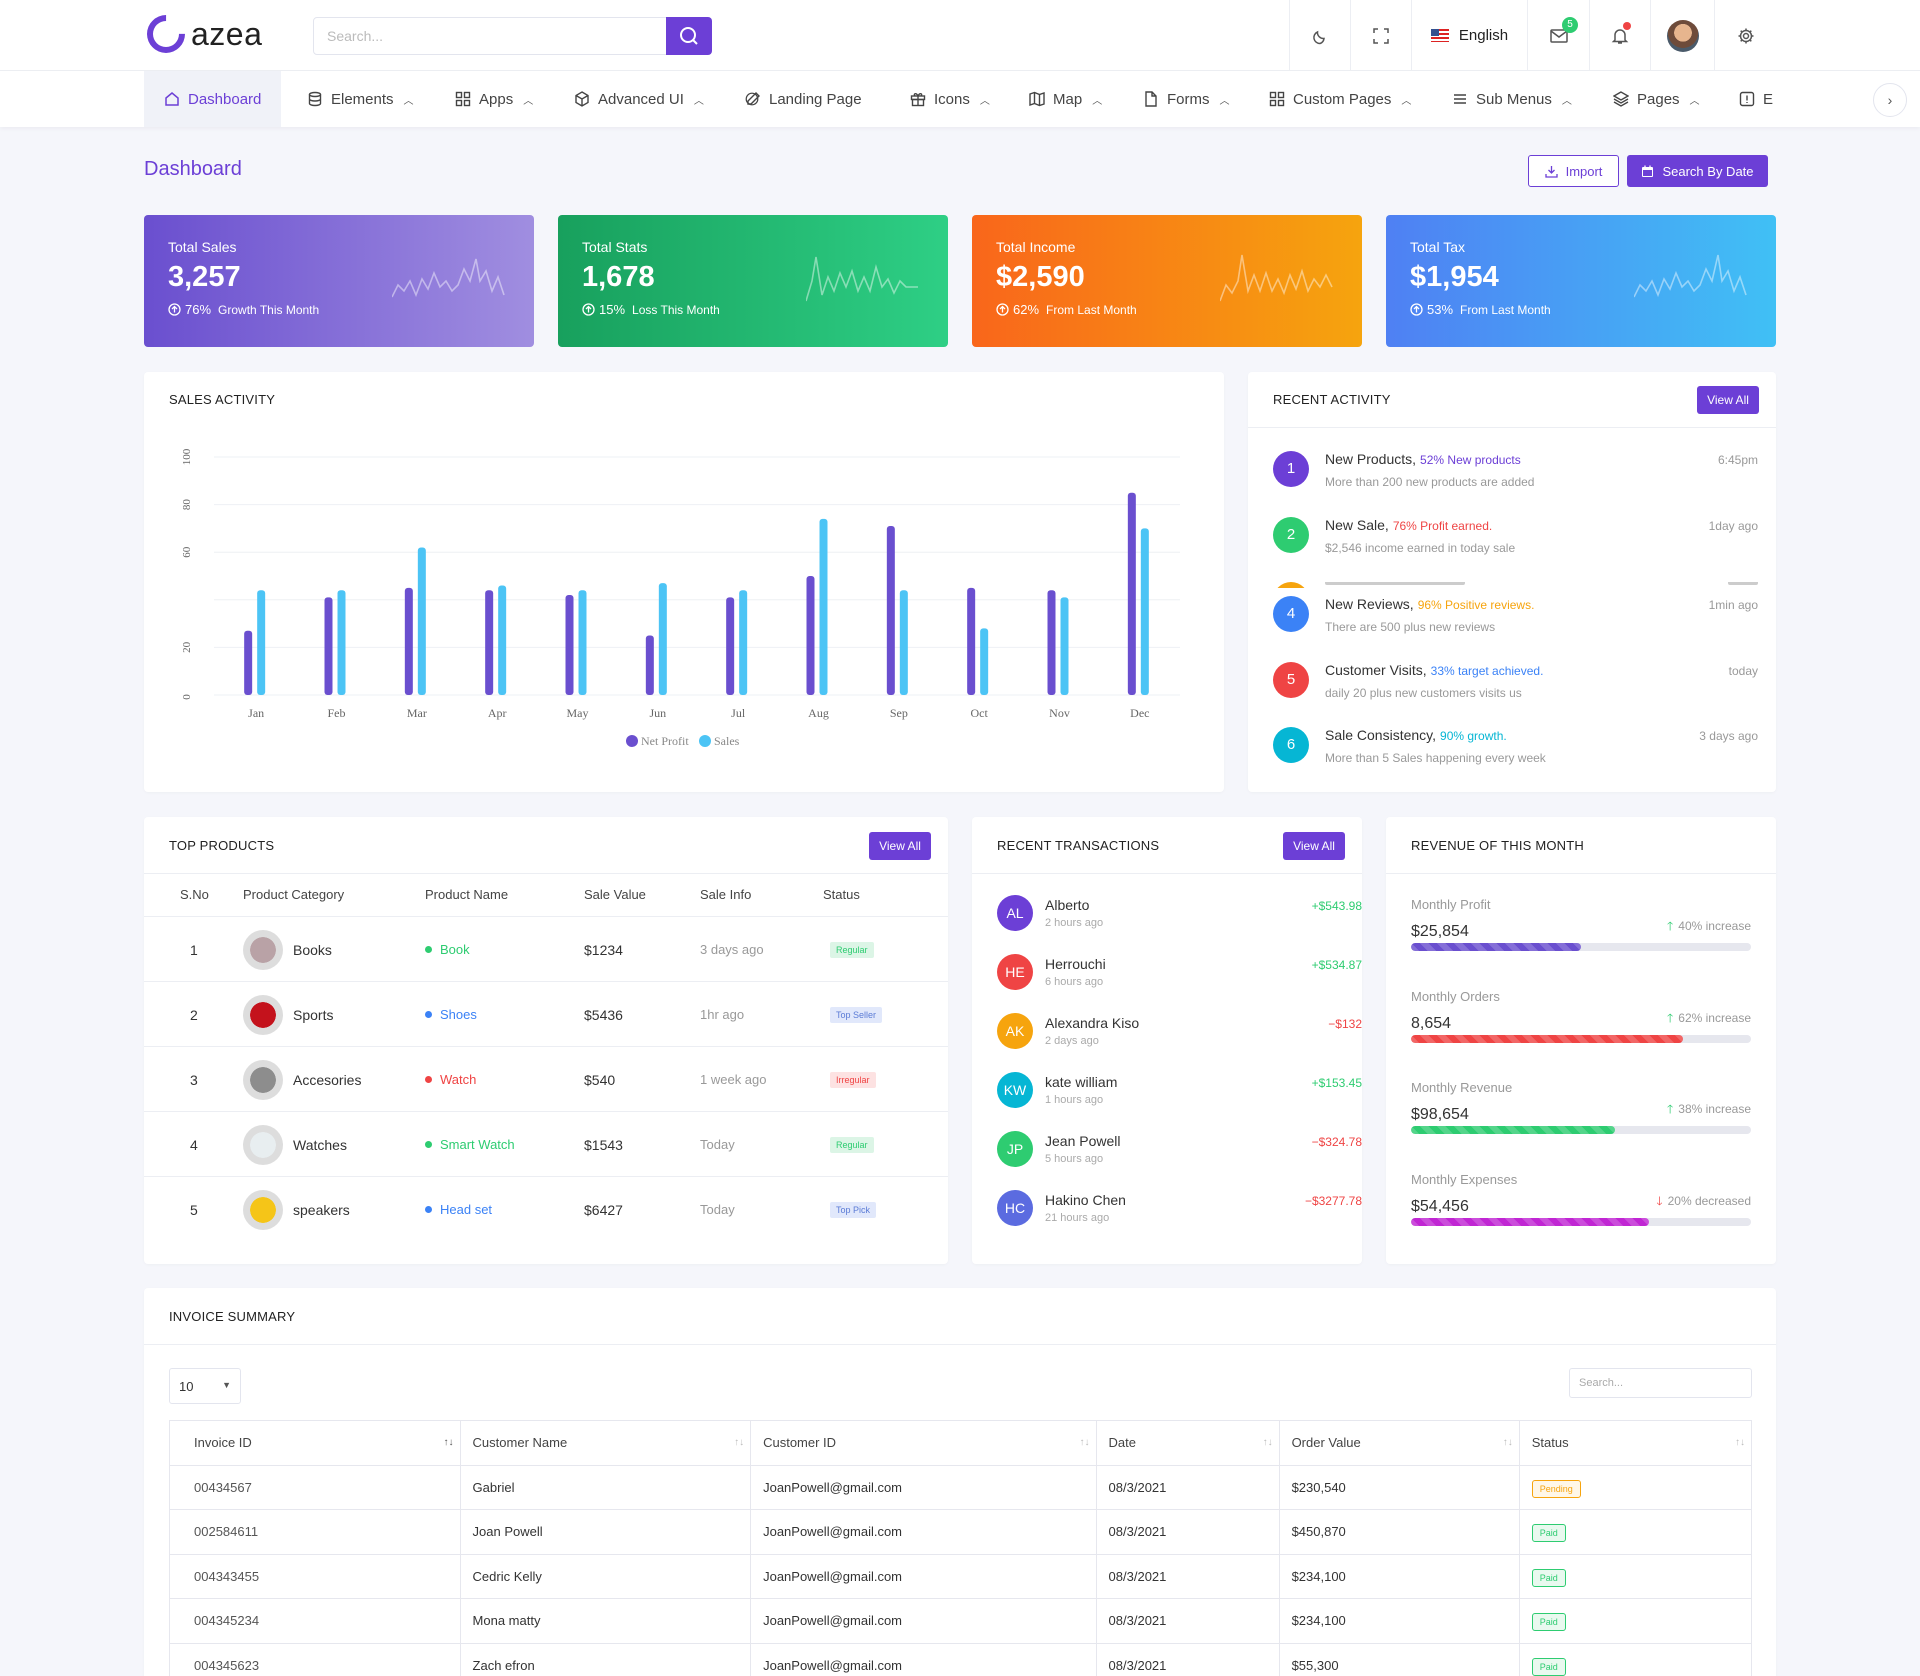 This screenshot has width=1920, height=1676. I want to click on search-button, so click(689, 36).